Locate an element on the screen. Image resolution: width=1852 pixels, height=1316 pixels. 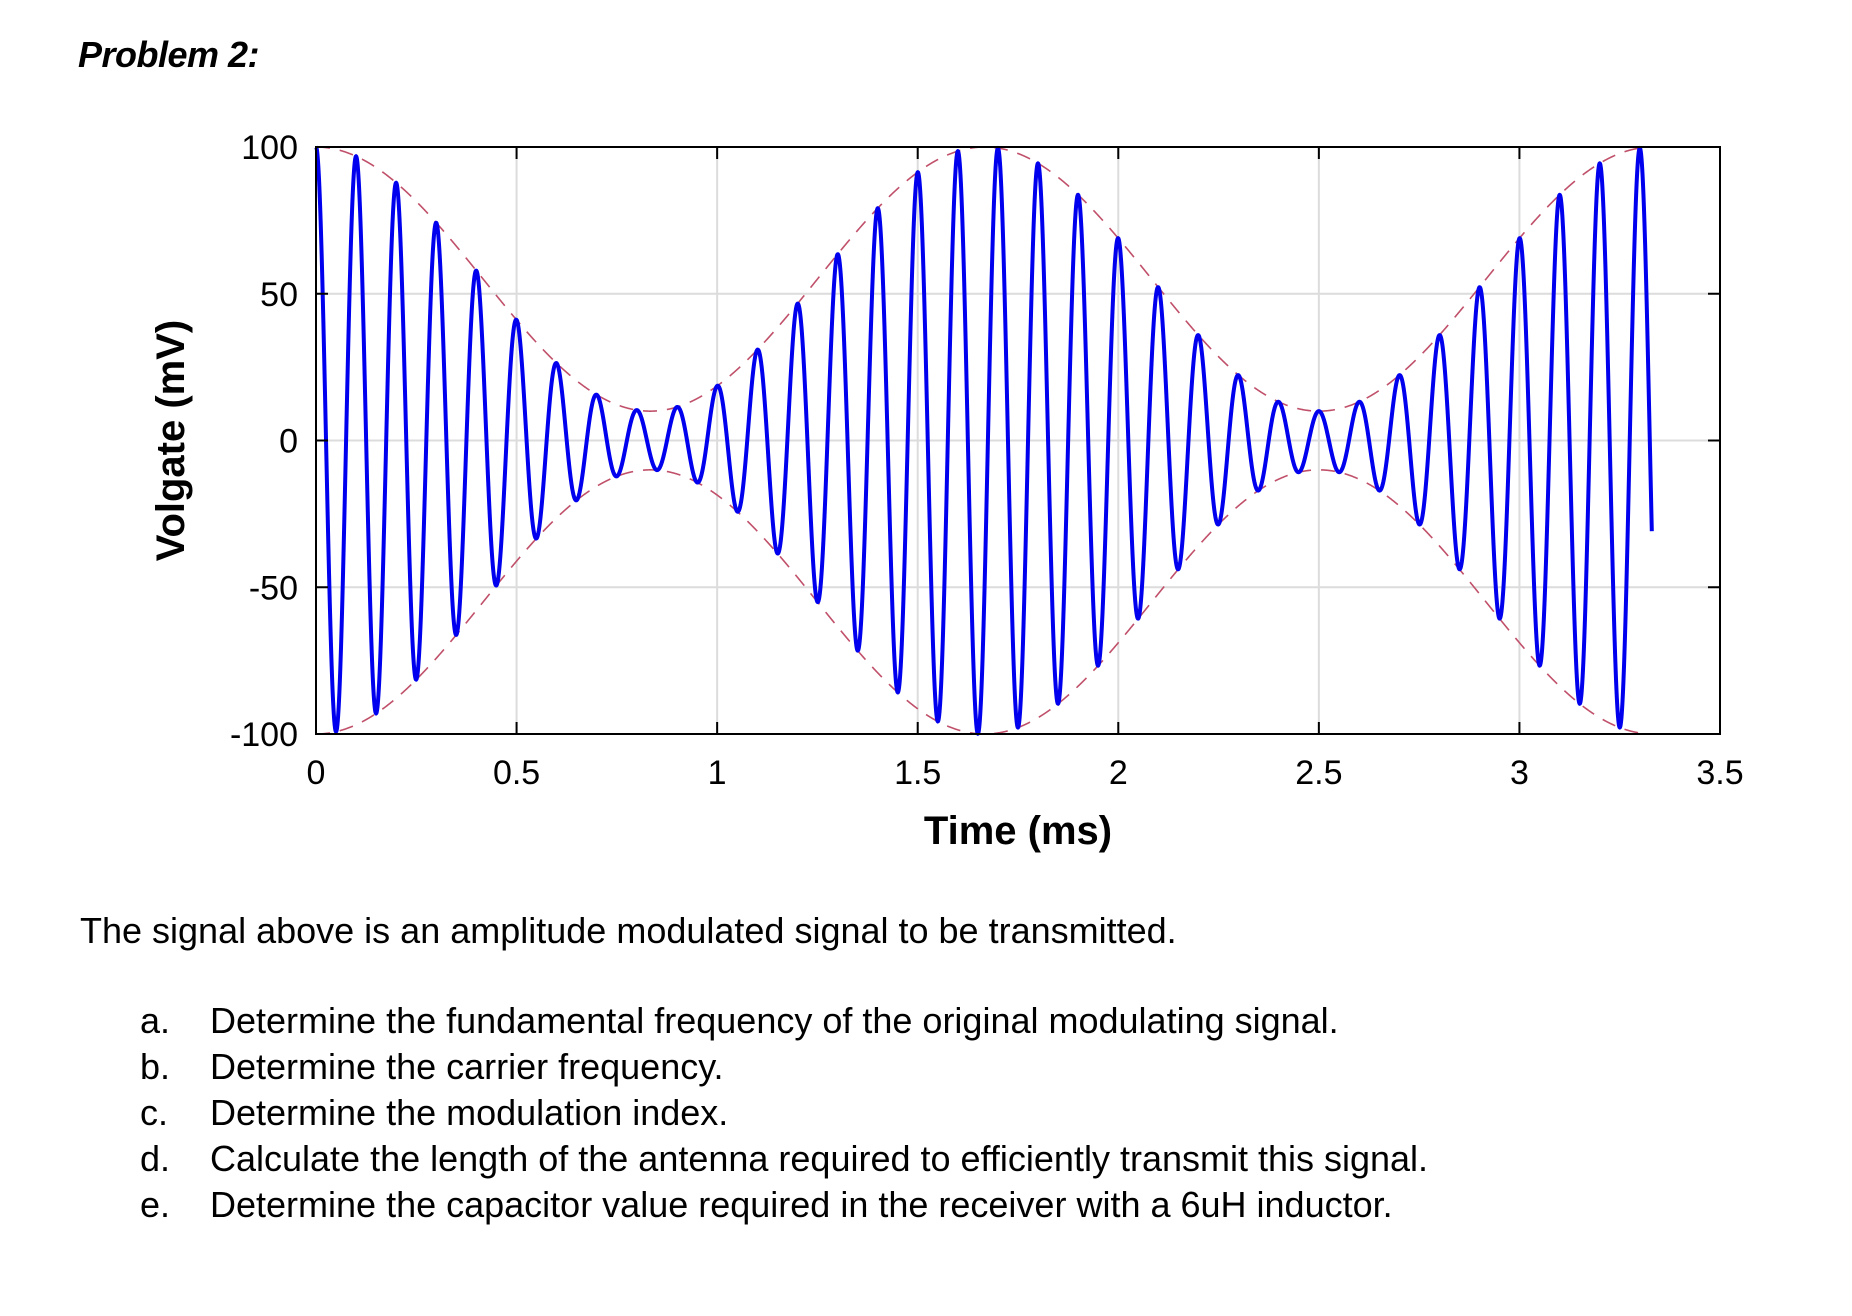
question-item-b: b. Determine the carrier frequency. is located at coordinates (784, 1067).